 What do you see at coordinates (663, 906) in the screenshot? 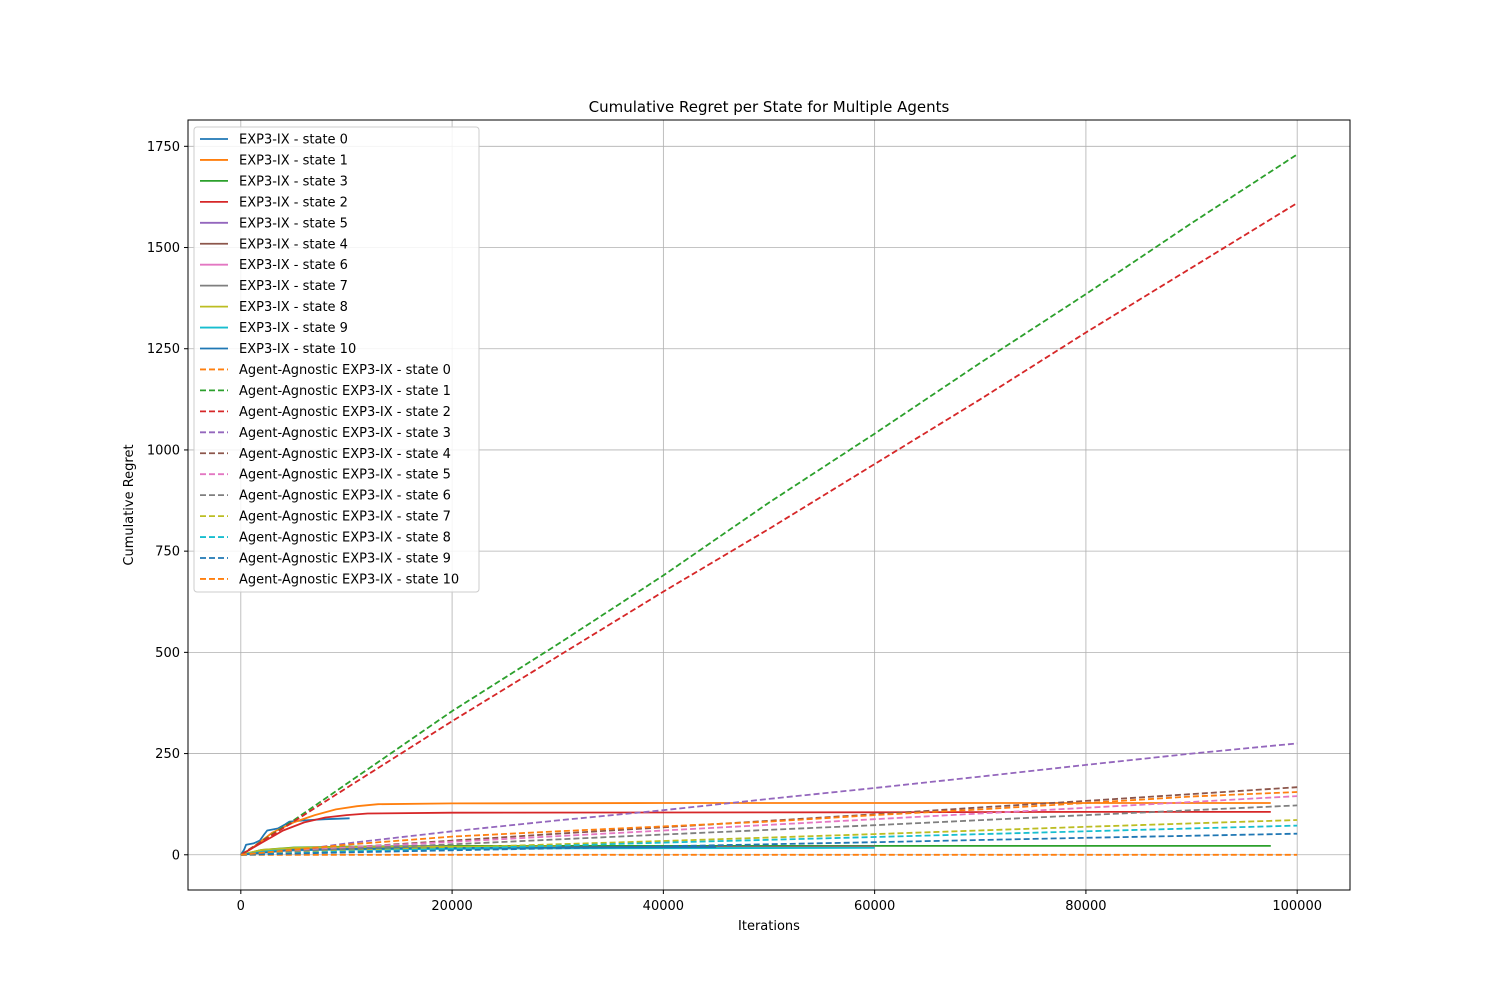
I see `x-tick-label: 40000` at bounding box center [663, 906].